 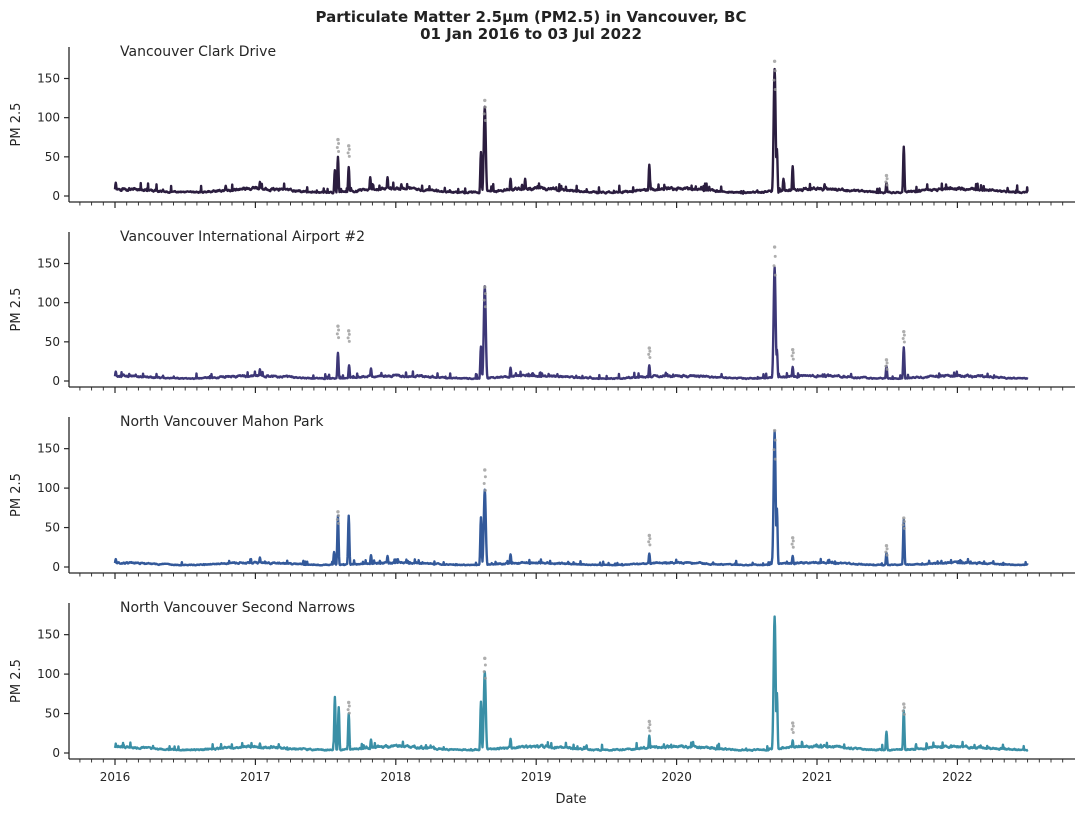 What do you see at coordinates (396, 777) in the screenshot?
I see `x-tick-label: 2018` at bounding box center [396, 777].